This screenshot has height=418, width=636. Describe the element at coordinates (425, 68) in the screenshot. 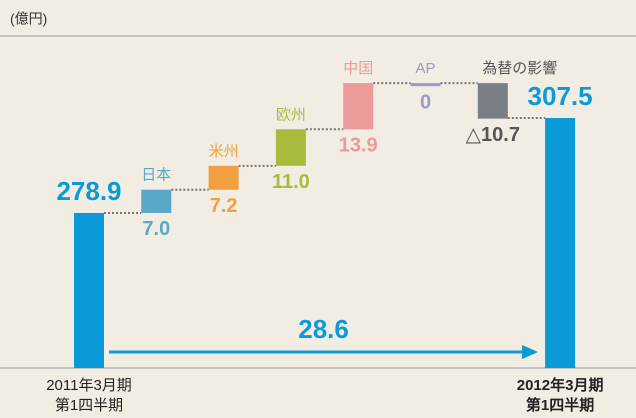

I see `category-label: AP` at that location.